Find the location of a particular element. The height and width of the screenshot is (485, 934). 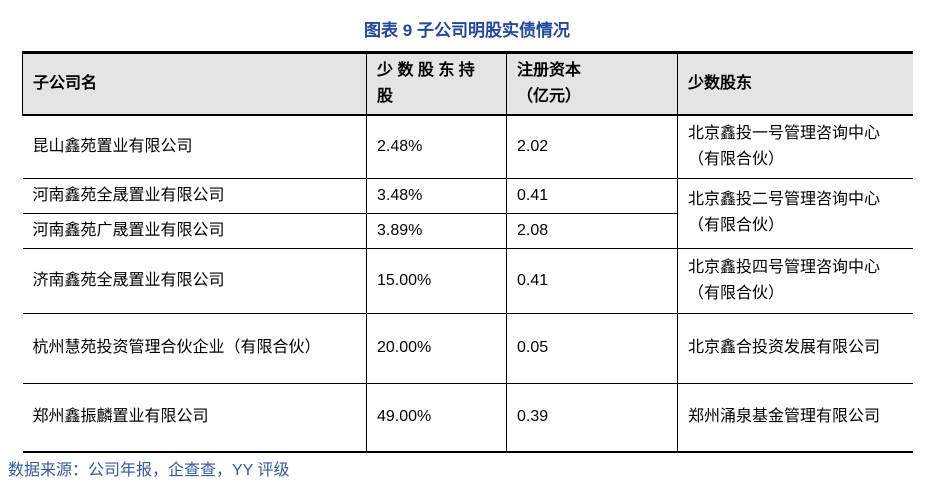

header-subsidiary-name: 子公司名 is located at coordinates (194, 84).